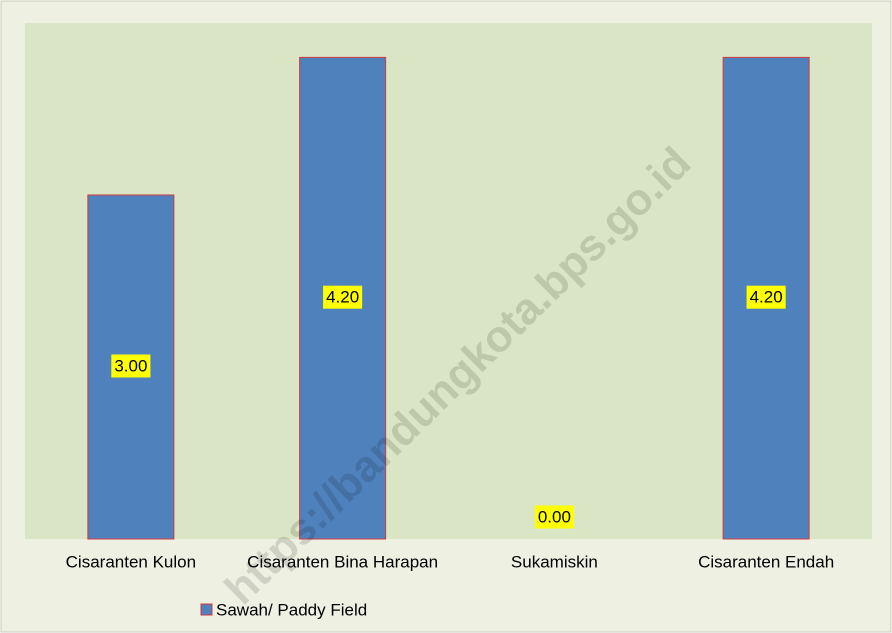 Image resolution: width=892 pixels, height=633 pixels. What do you see at coordinates (131, 561) in the screenshot?
I see `x-tick-label: Cisaranten Kulon` at bounding box center [131, 561].